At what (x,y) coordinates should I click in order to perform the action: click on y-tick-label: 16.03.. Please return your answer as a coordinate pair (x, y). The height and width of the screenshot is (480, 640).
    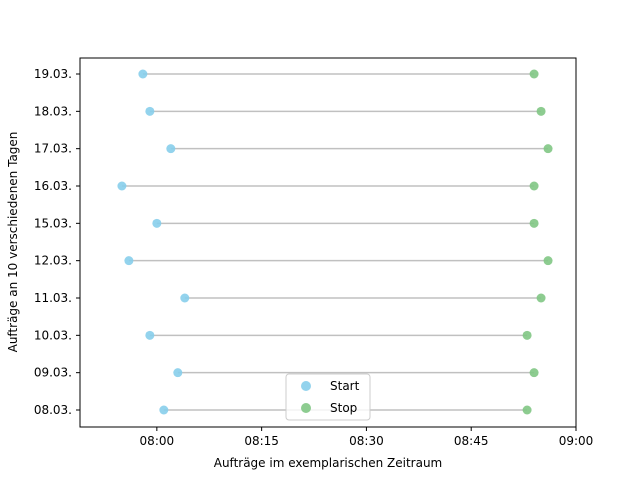
    Looking at the image, I should click on (53, 186).